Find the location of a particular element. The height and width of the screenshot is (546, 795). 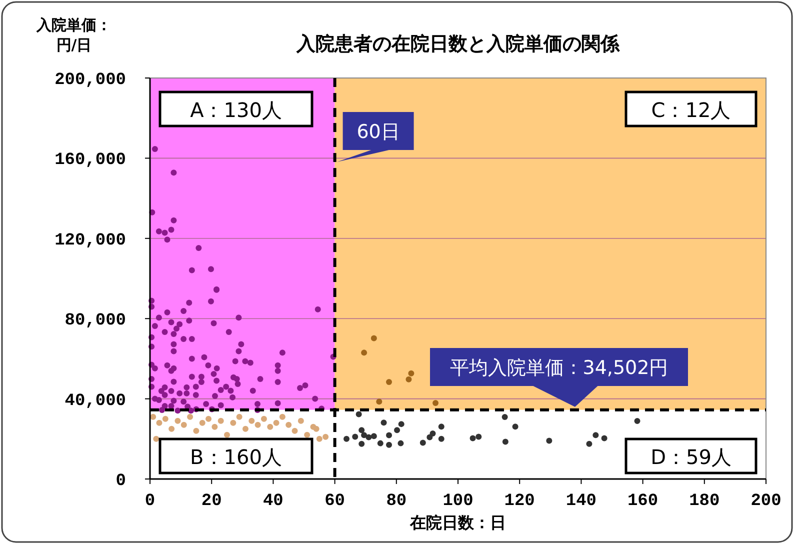

x-tick-label: 40 is located at coordinates (273, 501).